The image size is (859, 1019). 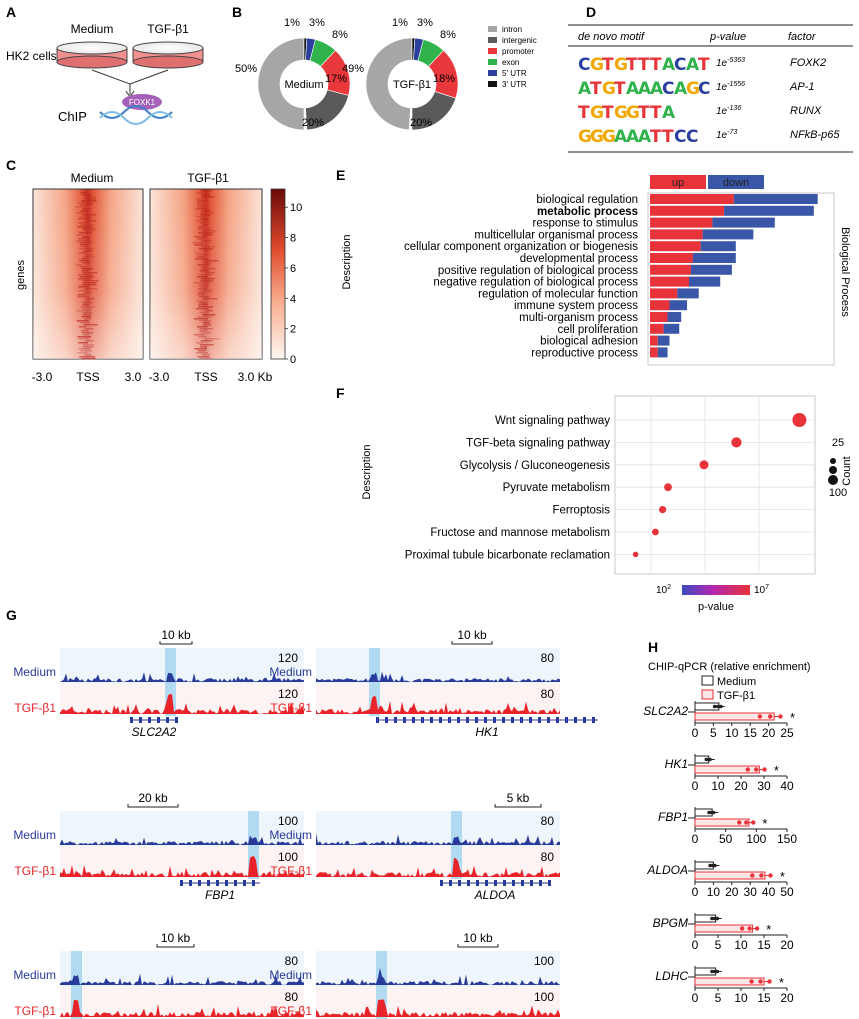 I want to click on panel-c-label: C, so click(x=11, y=165).